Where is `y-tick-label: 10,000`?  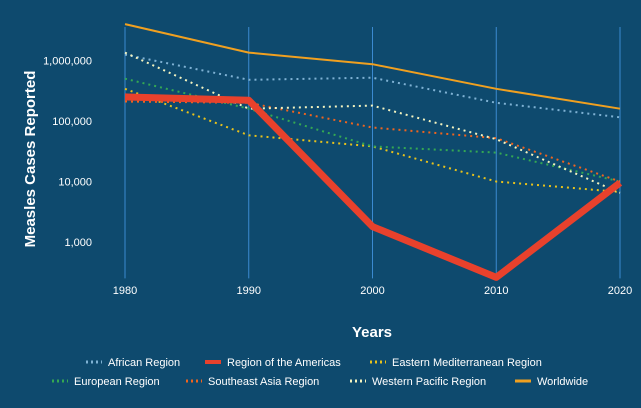 y-tick-label: 10,000 is located at coordinates (75, 183).